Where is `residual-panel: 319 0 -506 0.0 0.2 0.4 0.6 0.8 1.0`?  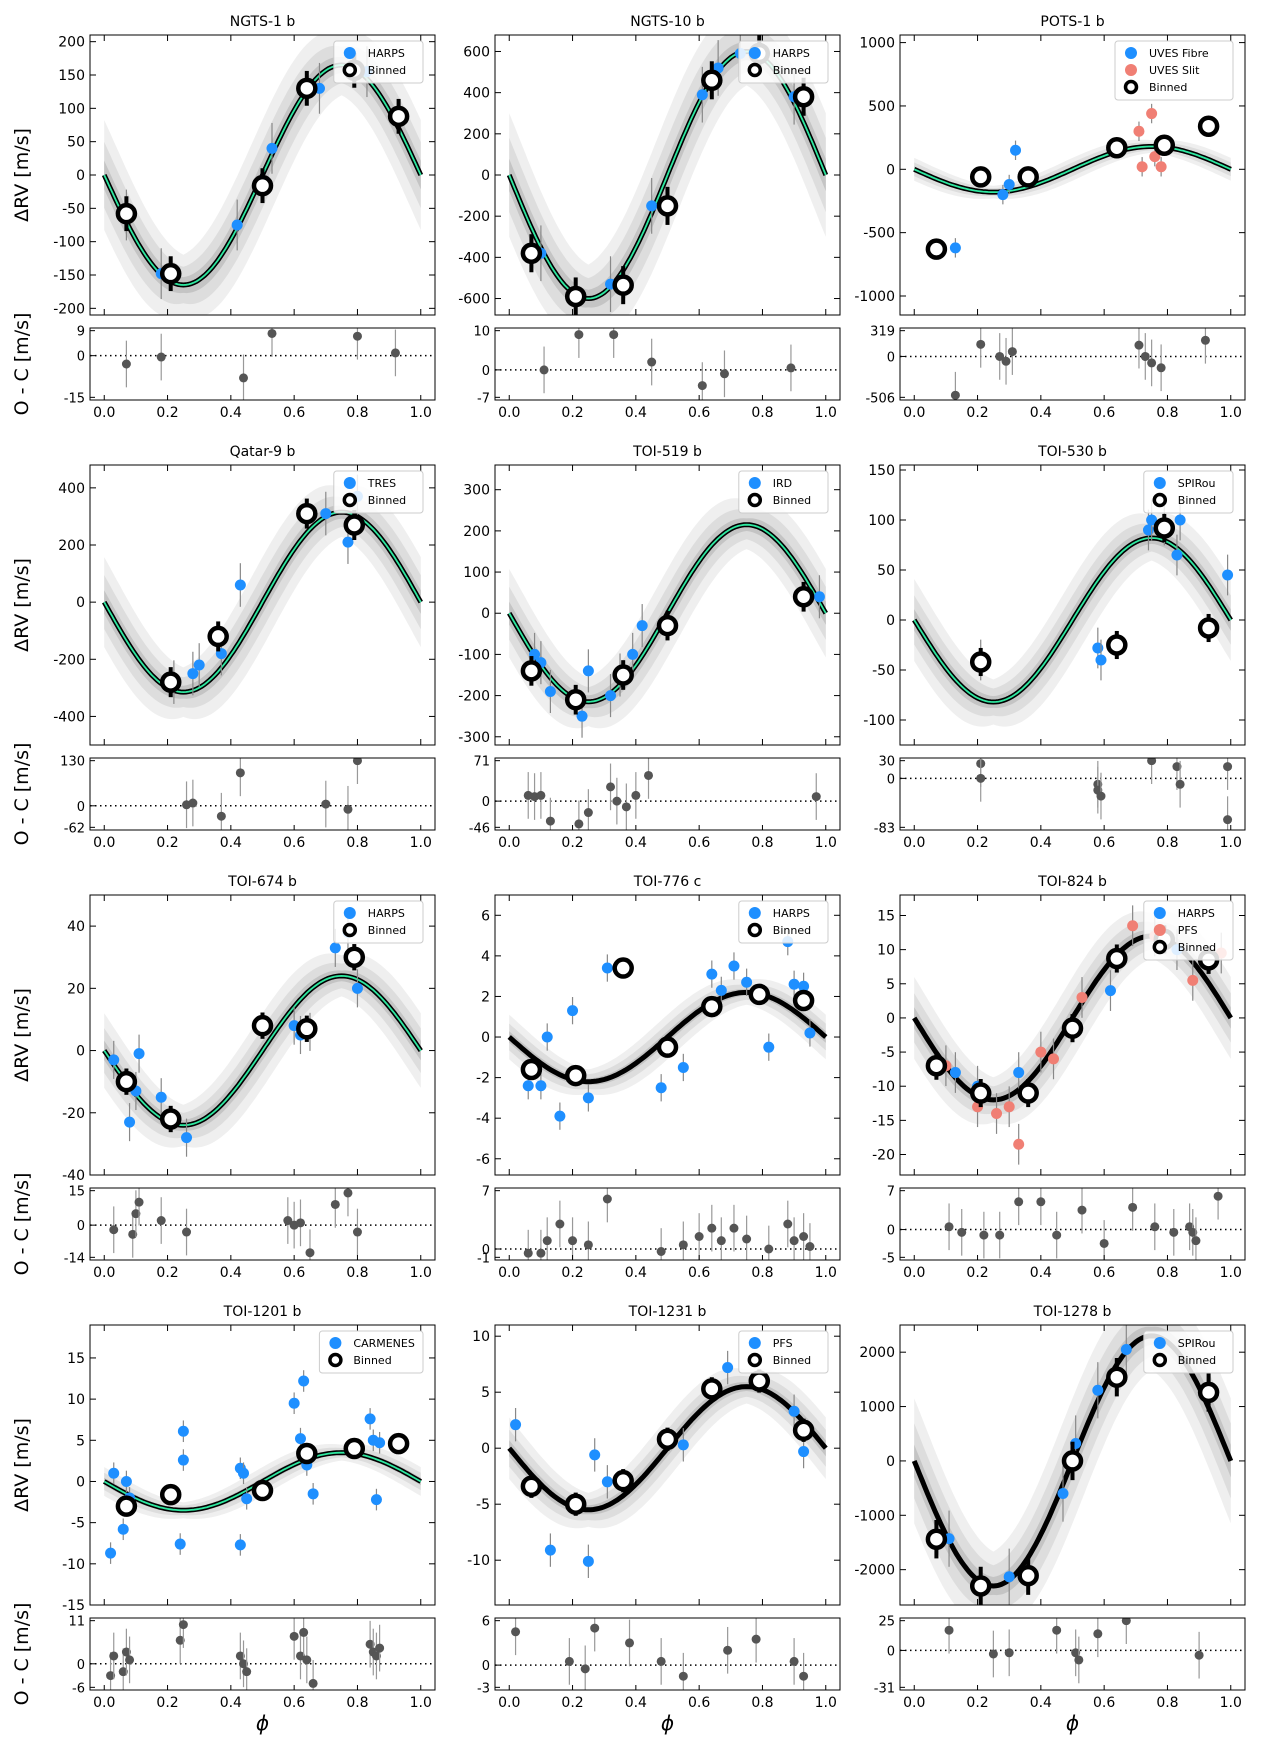 residual-panel: 319 0 -506 0.0 0.2 0.4 0.6 0.8 1.0 is located at coordinates (1055, 373).